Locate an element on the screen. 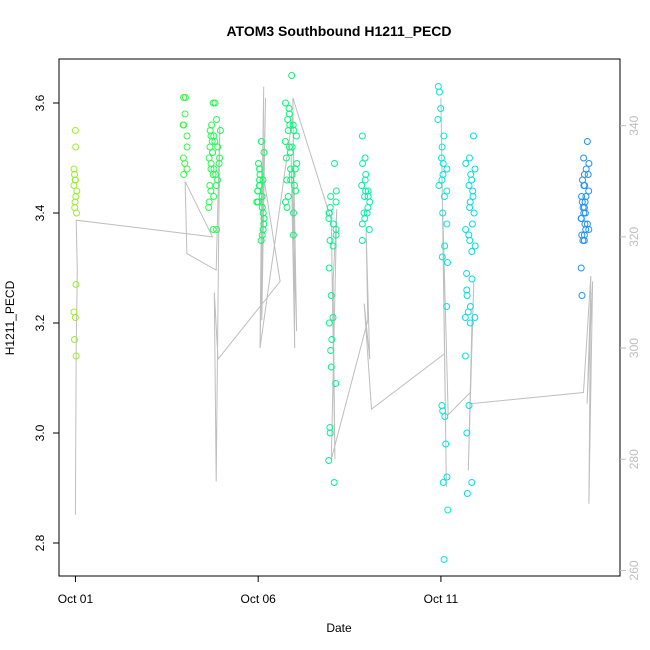 This screenshot has width=650, height=650. y-axis-label: H1211_PECD is located at coordinates (10, 317).